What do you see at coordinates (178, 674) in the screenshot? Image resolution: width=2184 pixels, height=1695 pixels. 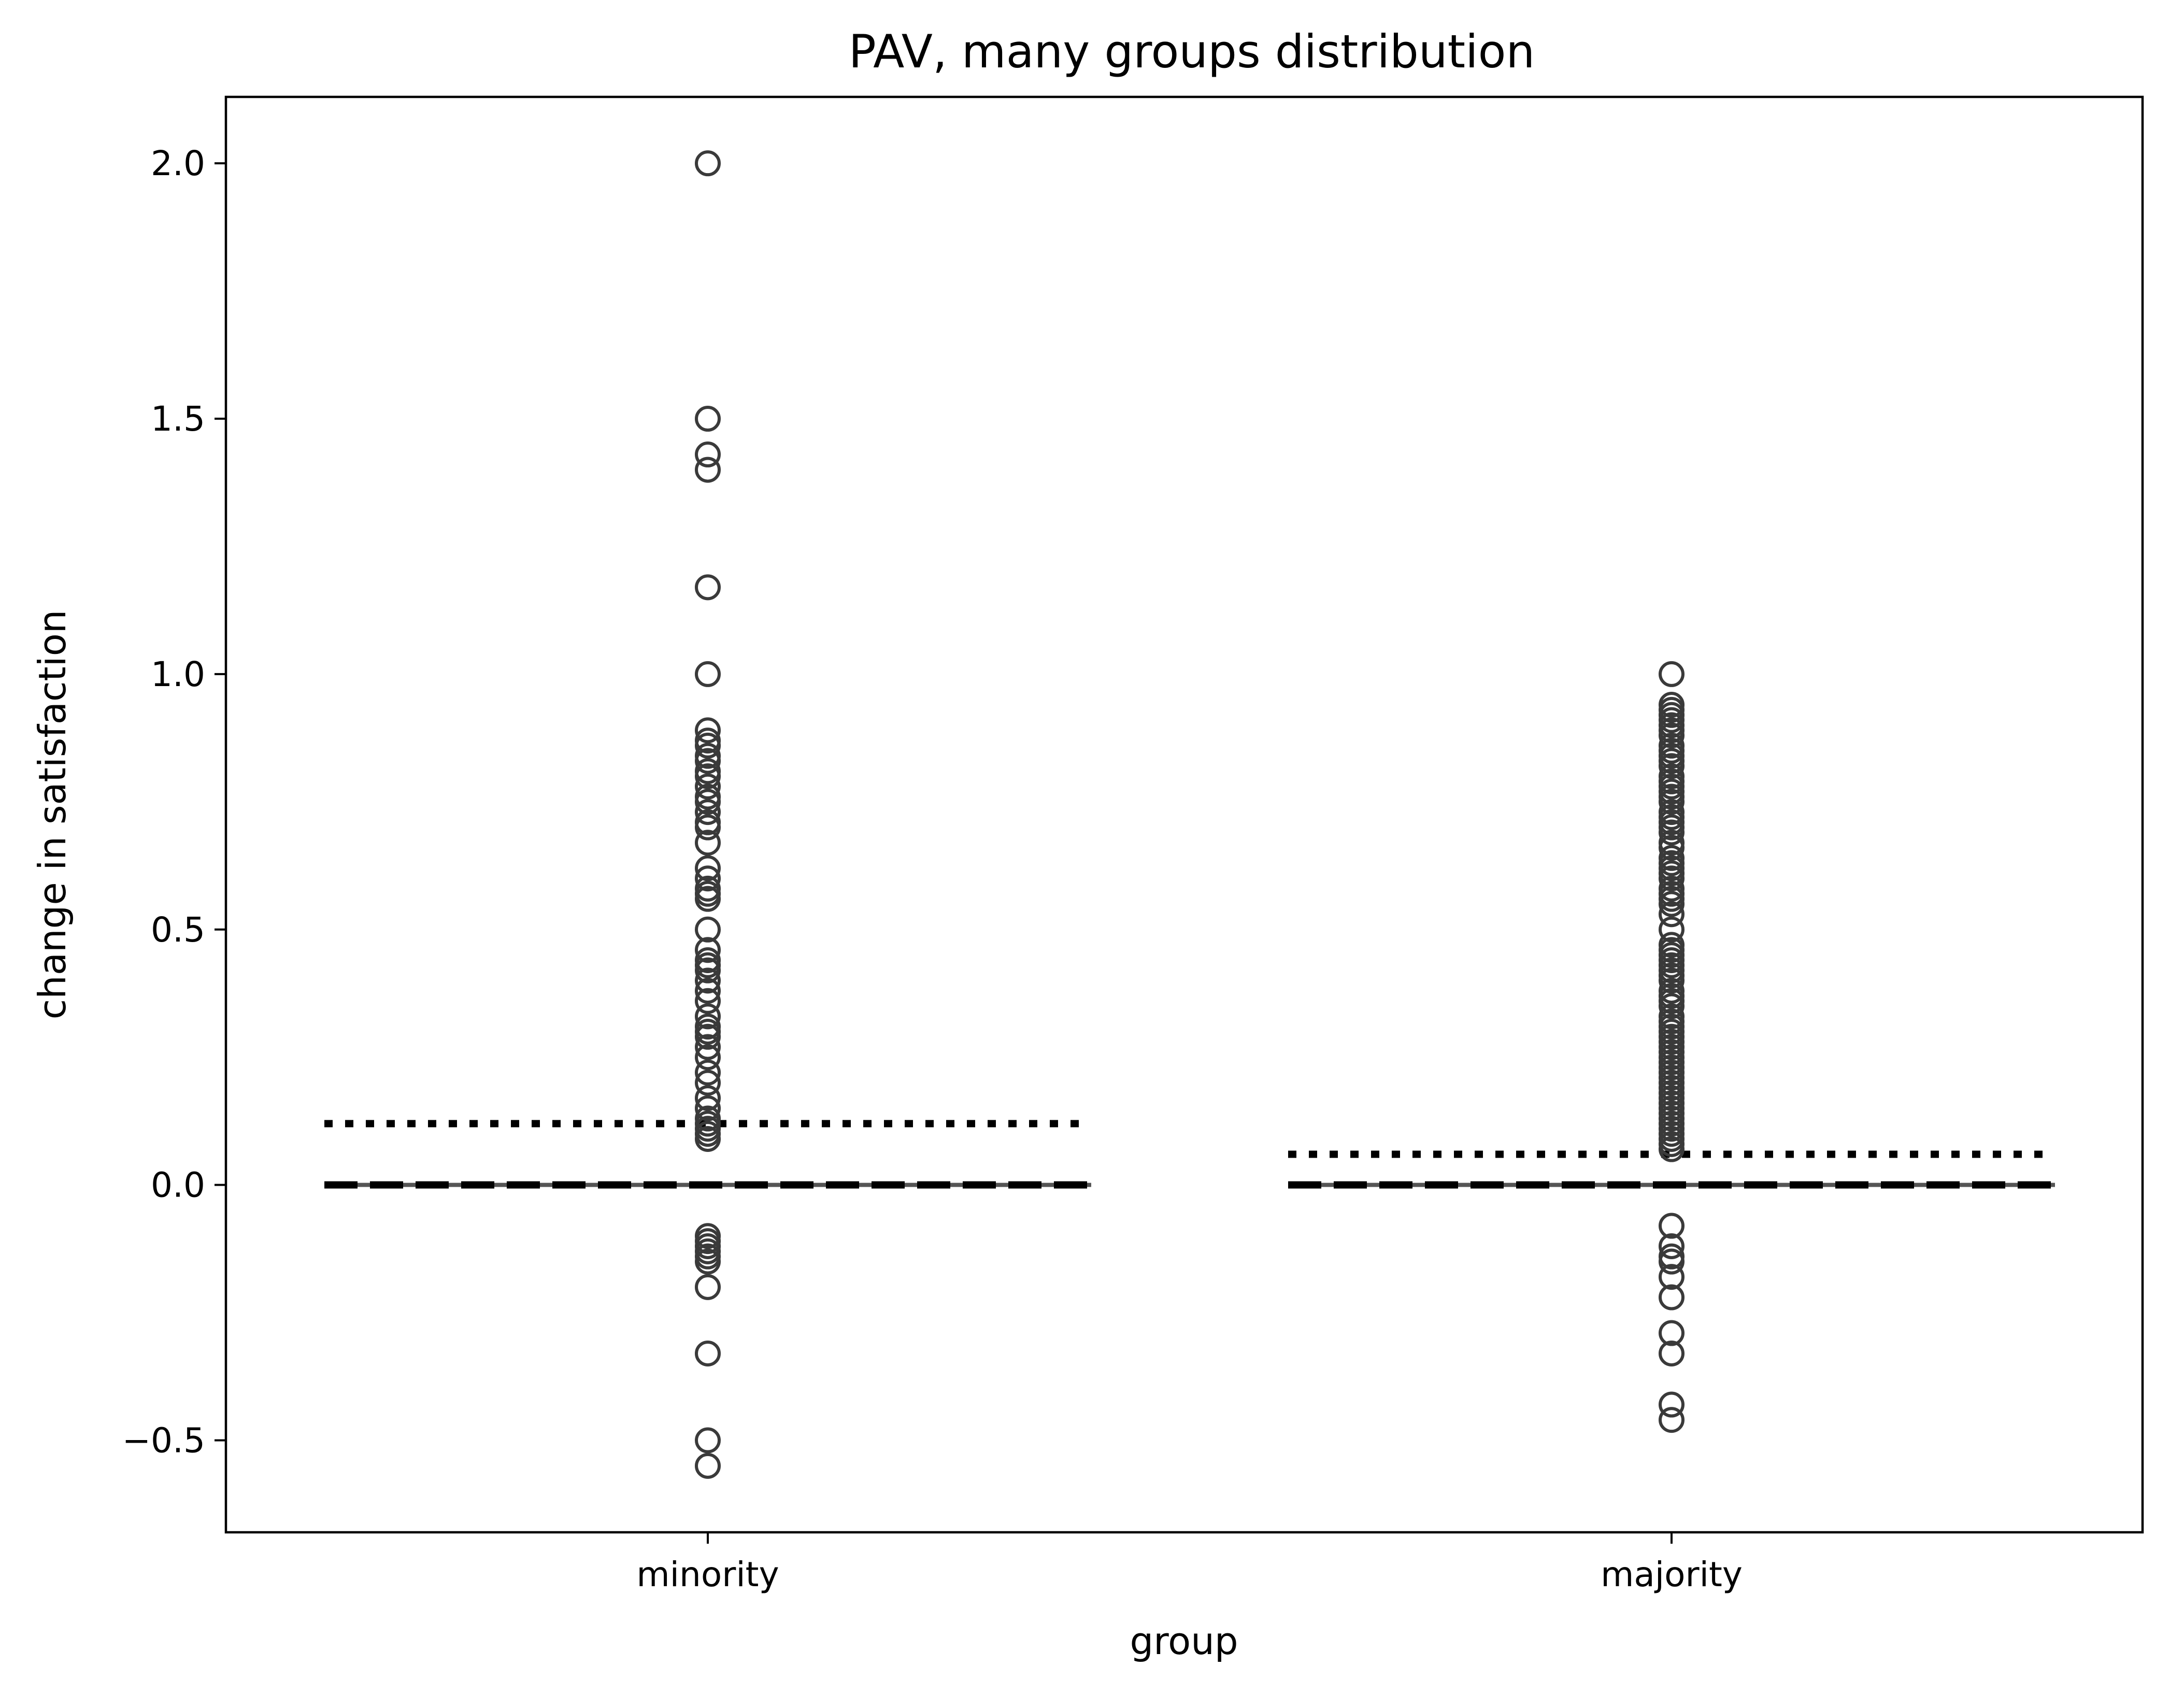 I see `y-tick-label: 1.0` at bounding box center [178, 674].